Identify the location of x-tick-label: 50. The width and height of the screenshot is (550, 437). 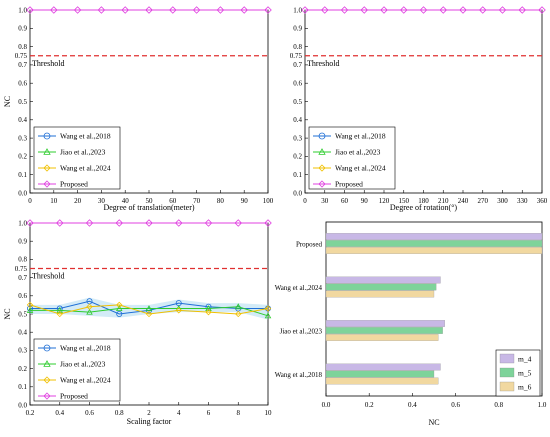
(150, 201).